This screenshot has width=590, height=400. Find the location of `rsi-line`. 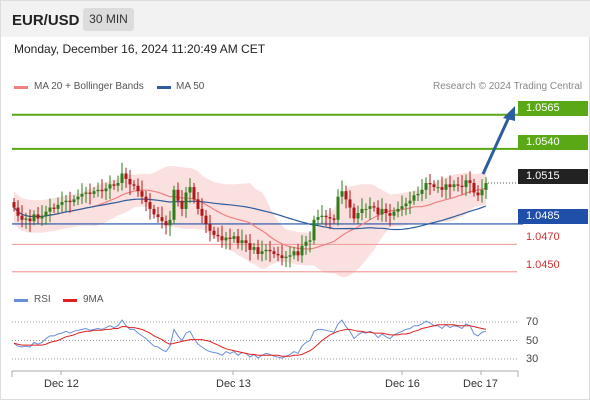

rsi-line is located at coordinates (250, 339).